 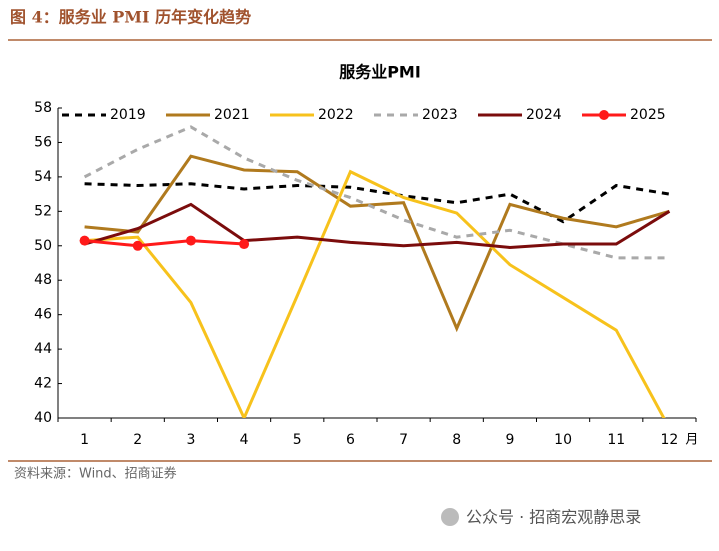 What do you see at coordinates (450, 517) in the screenshot?
I see `watermark-icon` at bounding box center [450, 517].